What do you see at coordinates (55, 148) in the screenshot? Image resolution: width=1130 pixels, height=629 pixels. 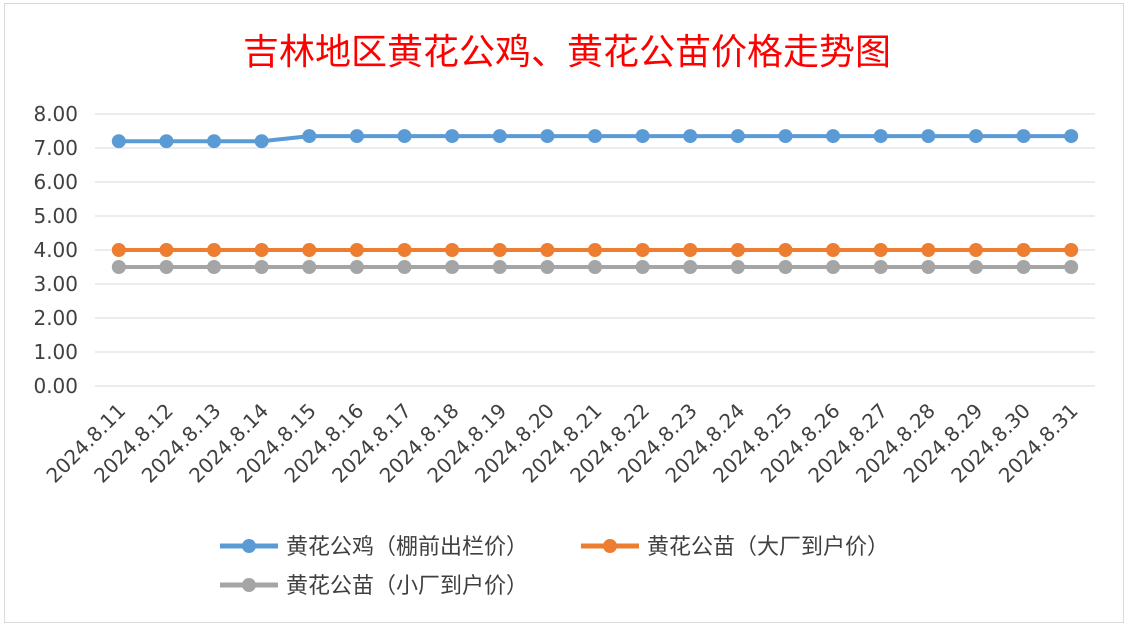 I see `y-tick-label: 7.00` at bounding box center [55, 148].